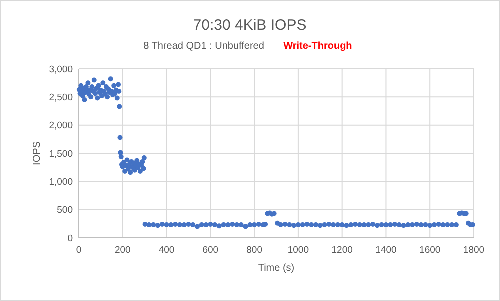  I want to click on chart-title: 70:30 4KiB IOPS, so click(250, 25).